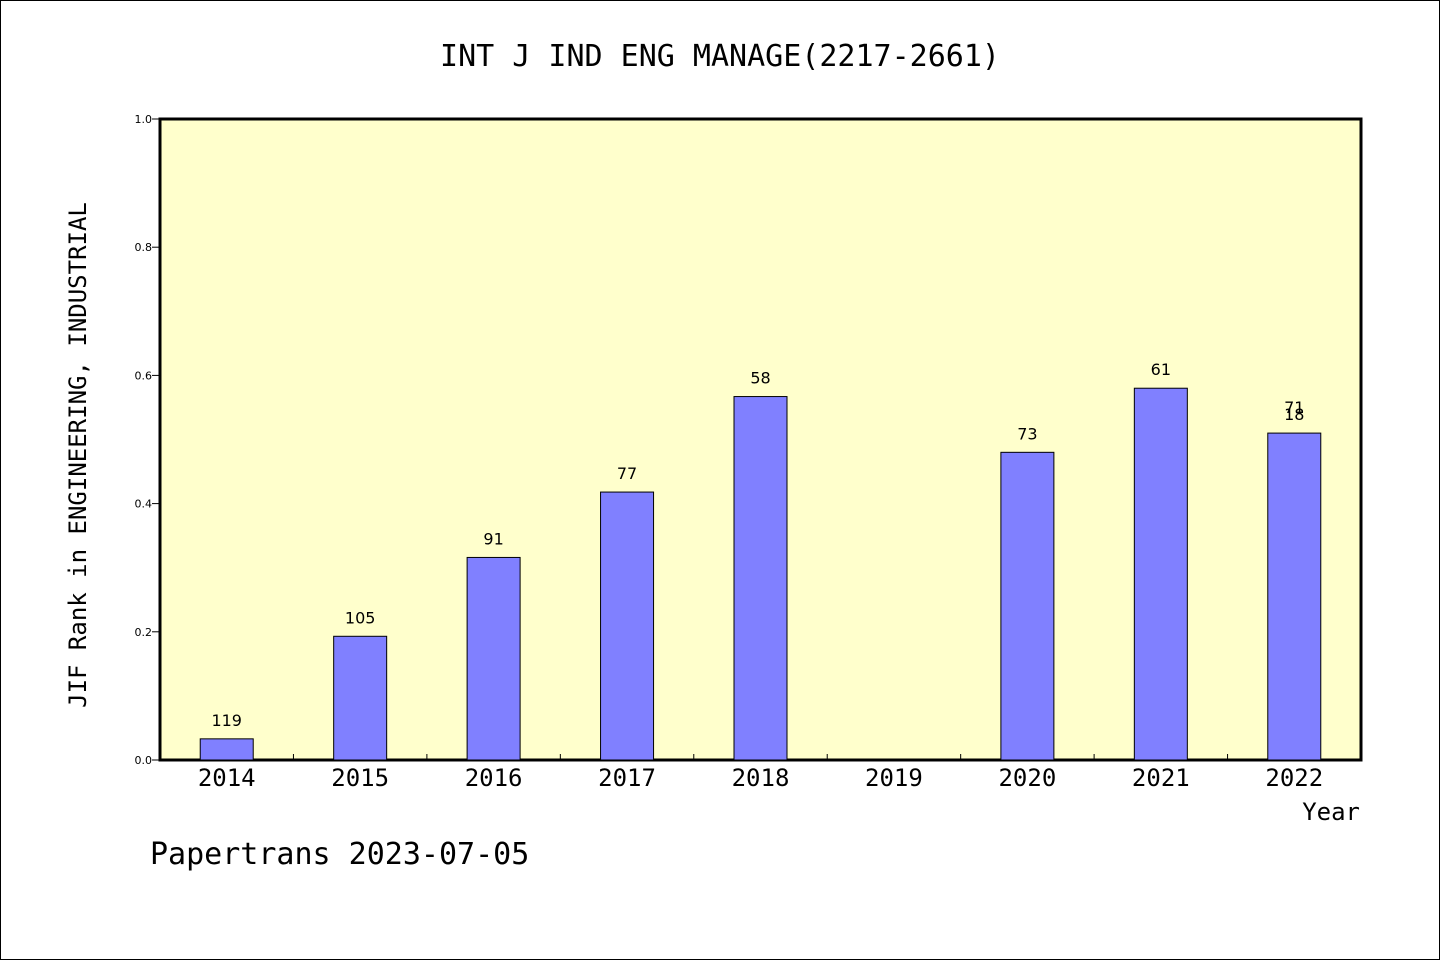 This screenshot has width=1440, height=960. I want to click on bar-value-label: 105, so click(360, 617).